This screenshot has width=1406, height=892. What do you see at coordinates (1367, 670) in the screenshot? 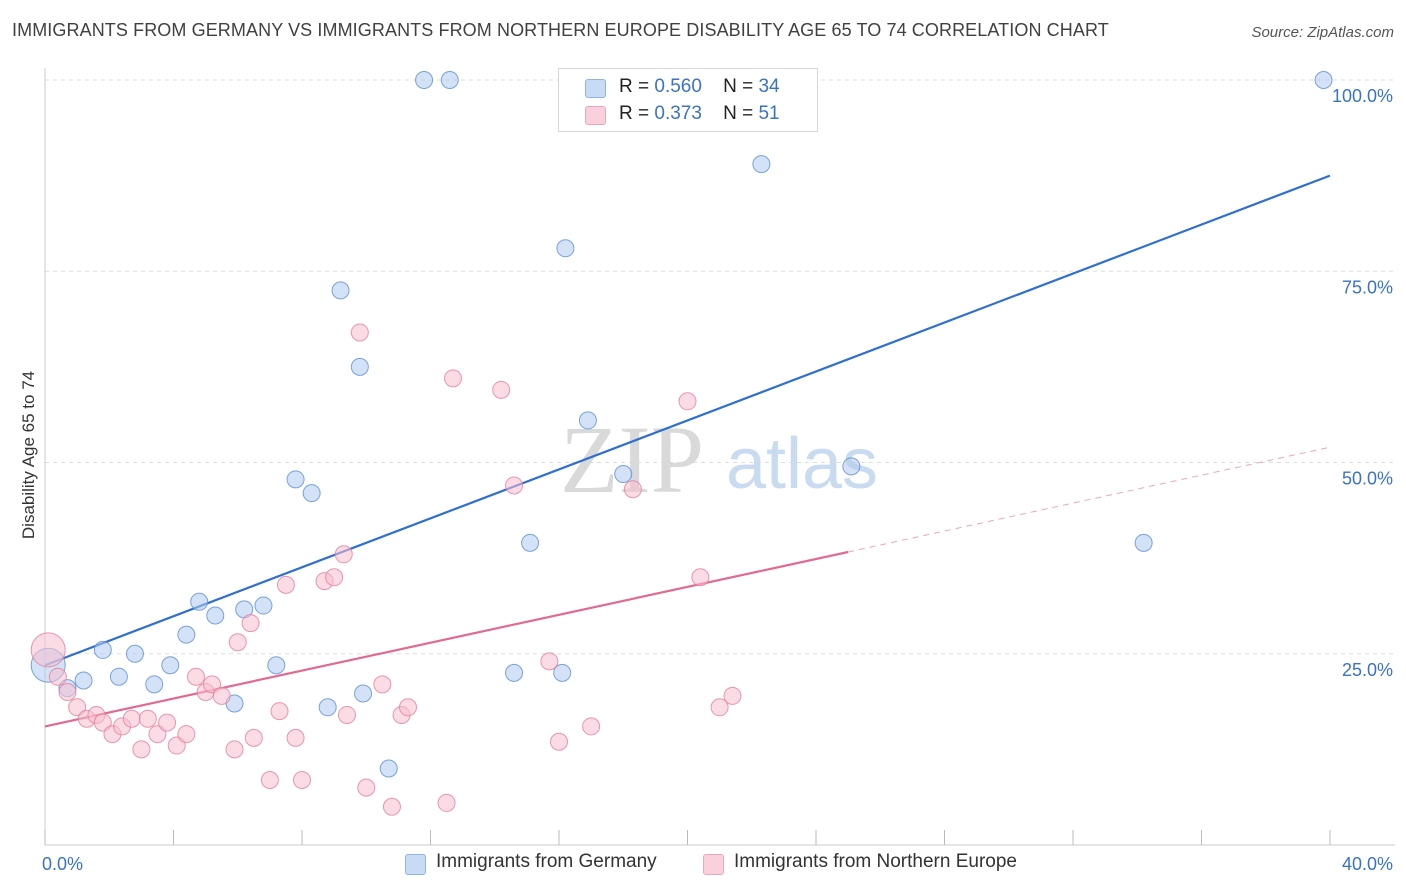
I see `y-tick-label: 25.0%` at bounding box center [1367, 670].